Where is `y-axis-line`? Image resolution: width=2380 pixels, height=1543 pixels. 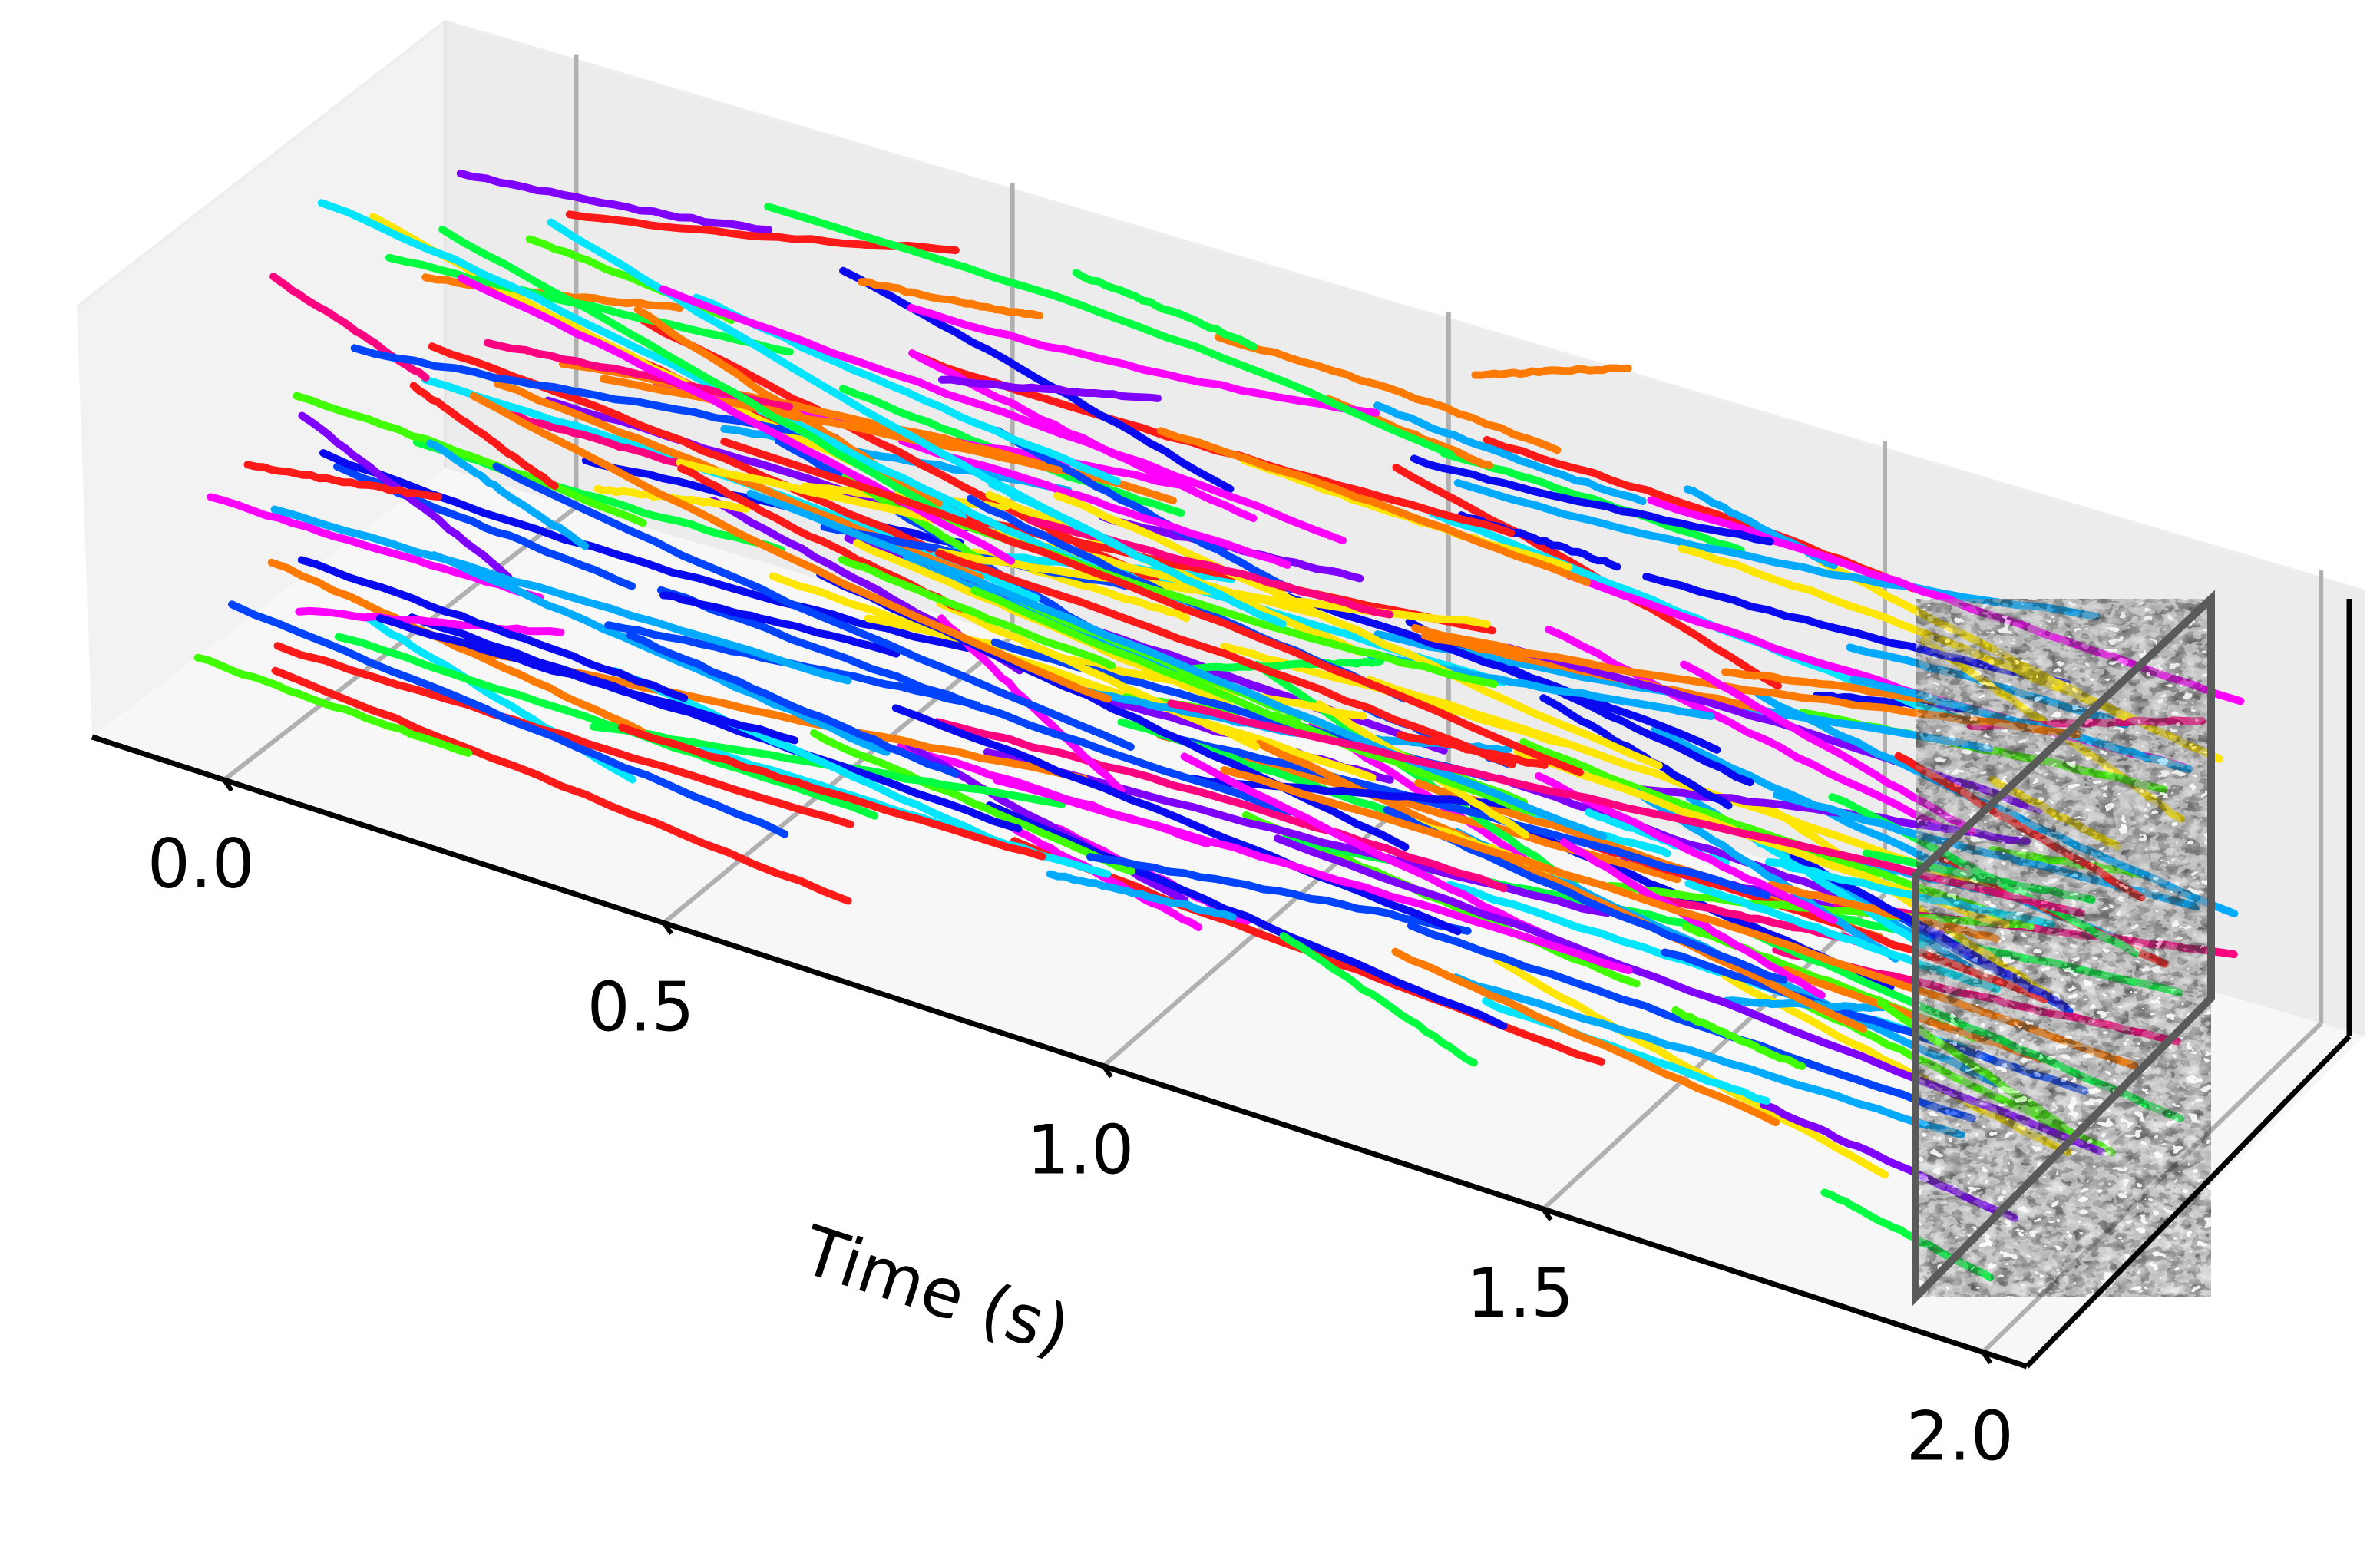
y-axis-line is located at coordinates (2188, 1201).